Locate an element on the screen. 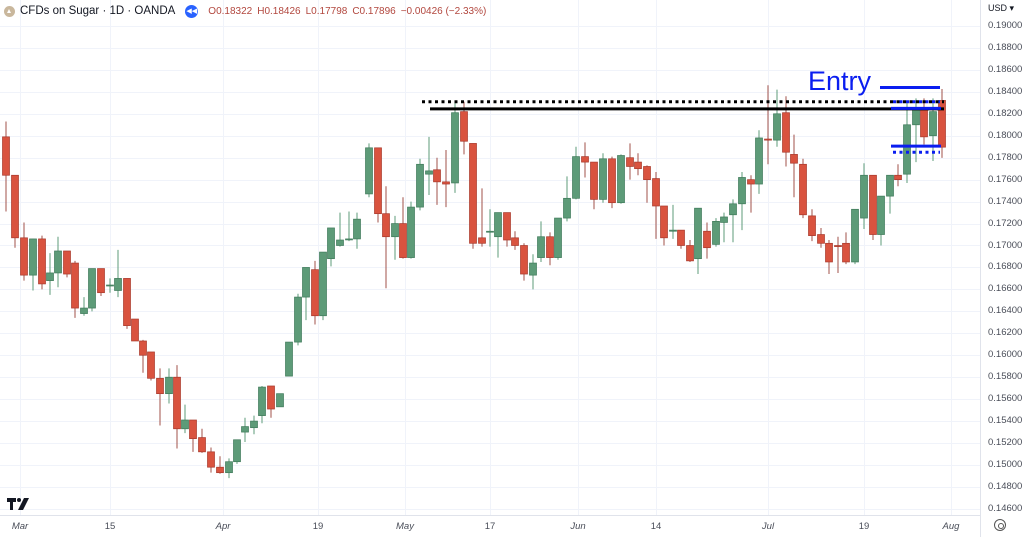 The width and height of the screenshot is (1024, 538). time-label: May is located at coordinates (405, 526).